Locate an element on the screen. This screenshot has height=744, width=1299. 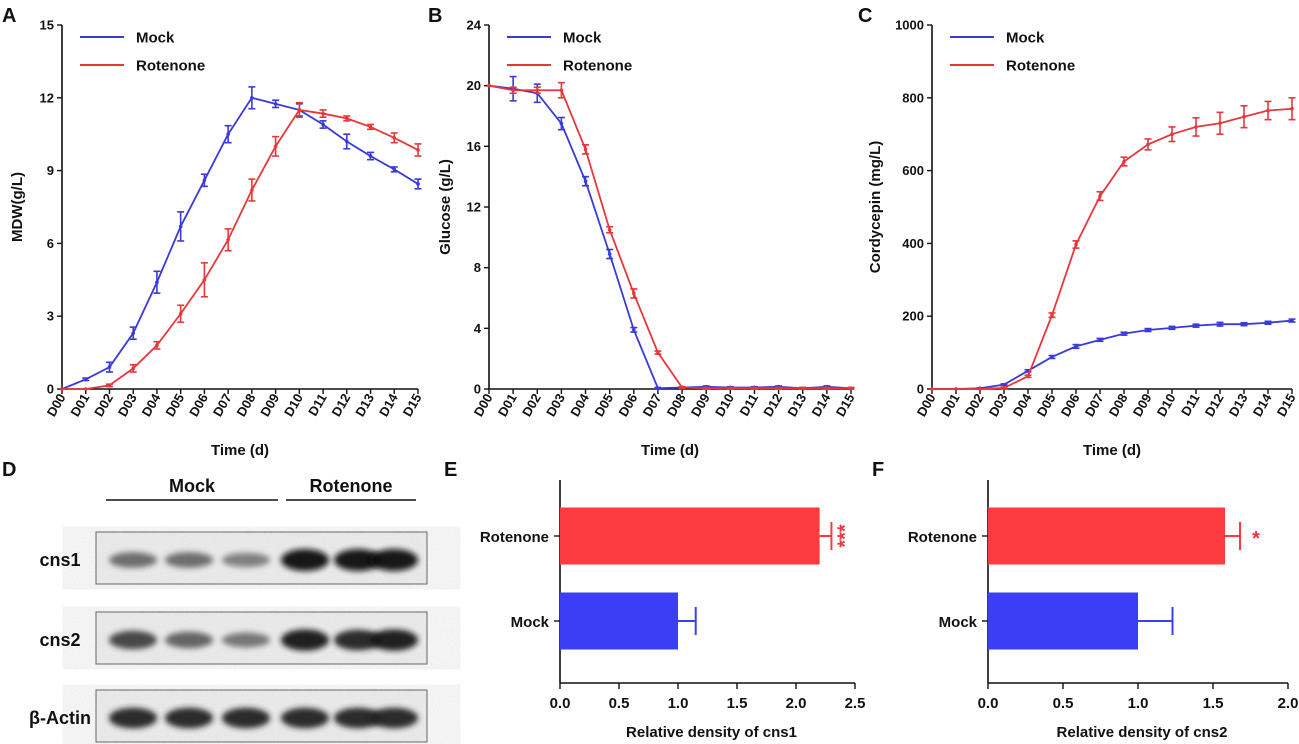
category-label: Mock is located at coordinates (530, 622).